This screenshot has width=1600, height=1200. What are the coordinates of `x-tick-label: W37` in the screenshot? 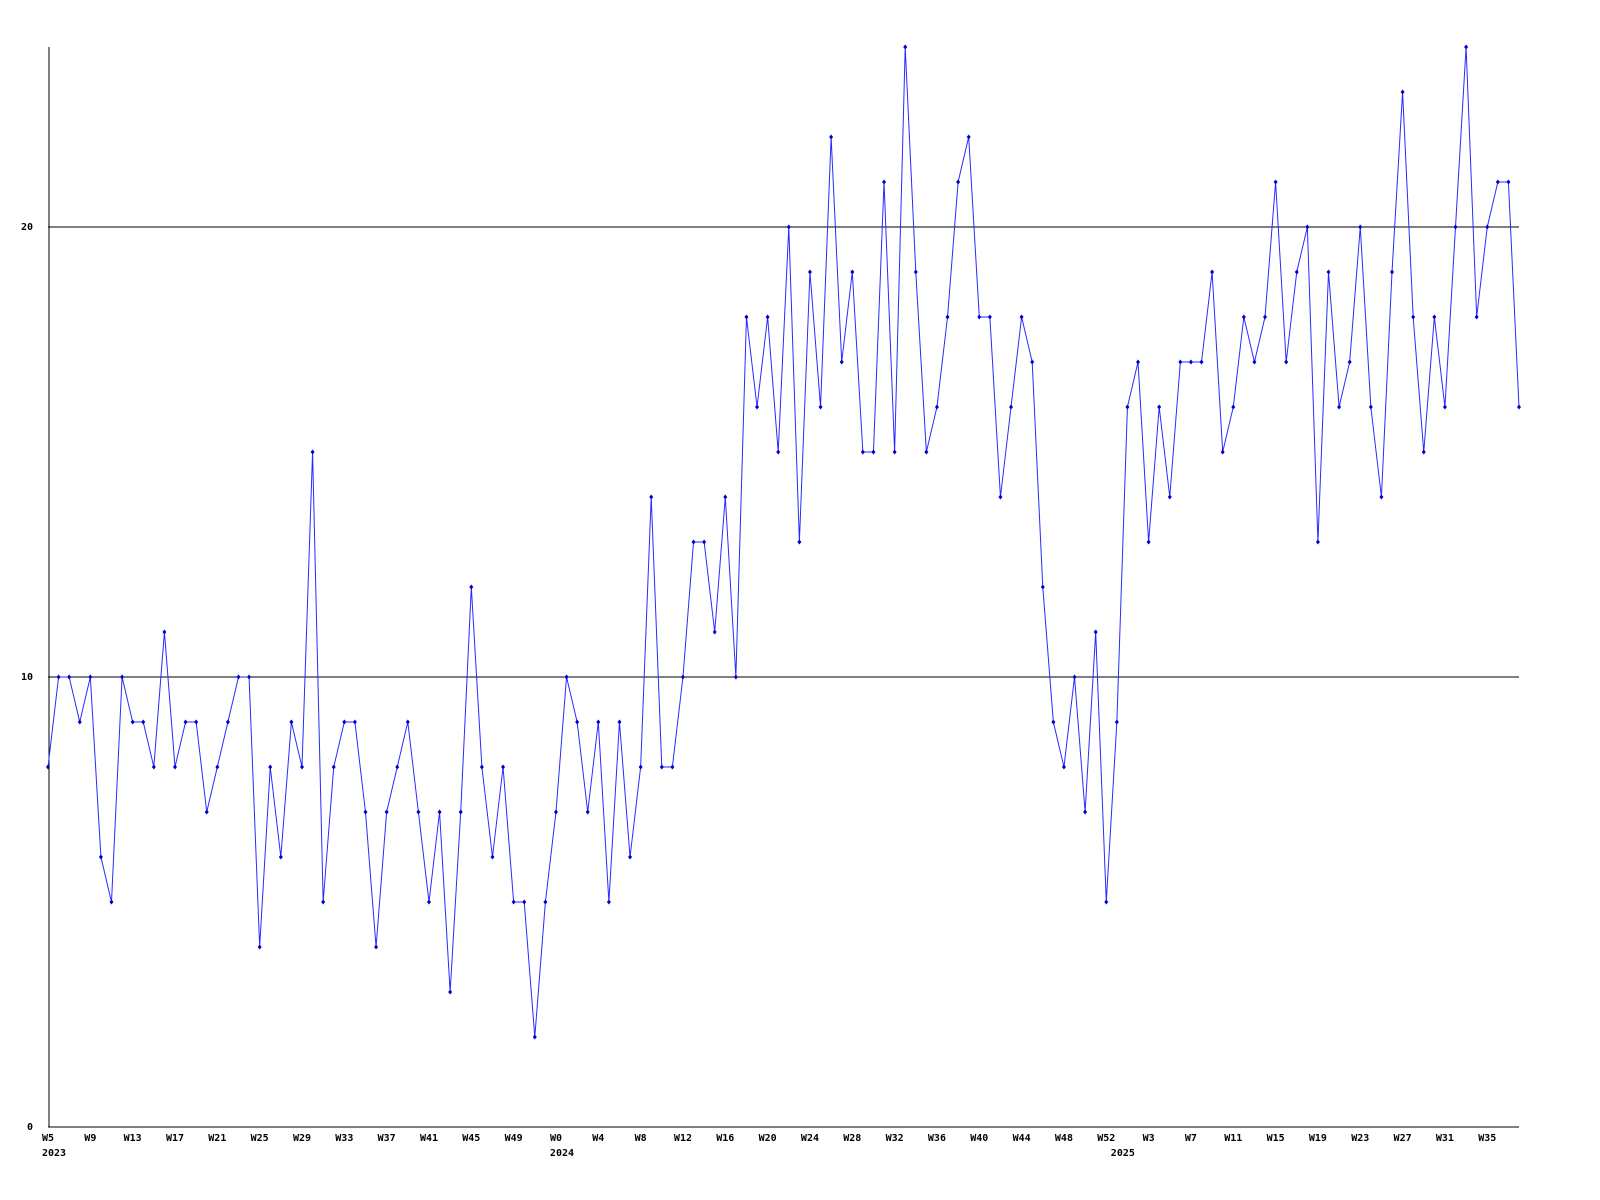 It's located at (387, 1138).